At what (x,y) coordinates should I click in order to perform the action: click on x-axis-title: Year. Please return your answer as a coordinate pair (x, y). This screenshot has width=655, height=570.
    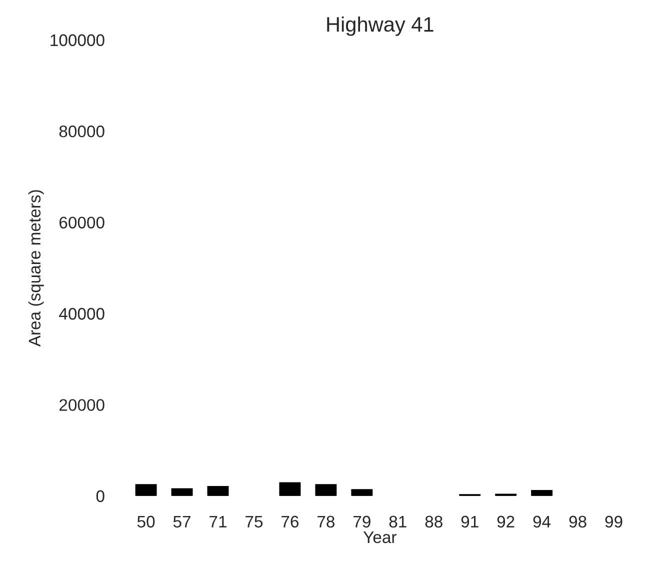
    Looking at the image, I should click on (379, 537).